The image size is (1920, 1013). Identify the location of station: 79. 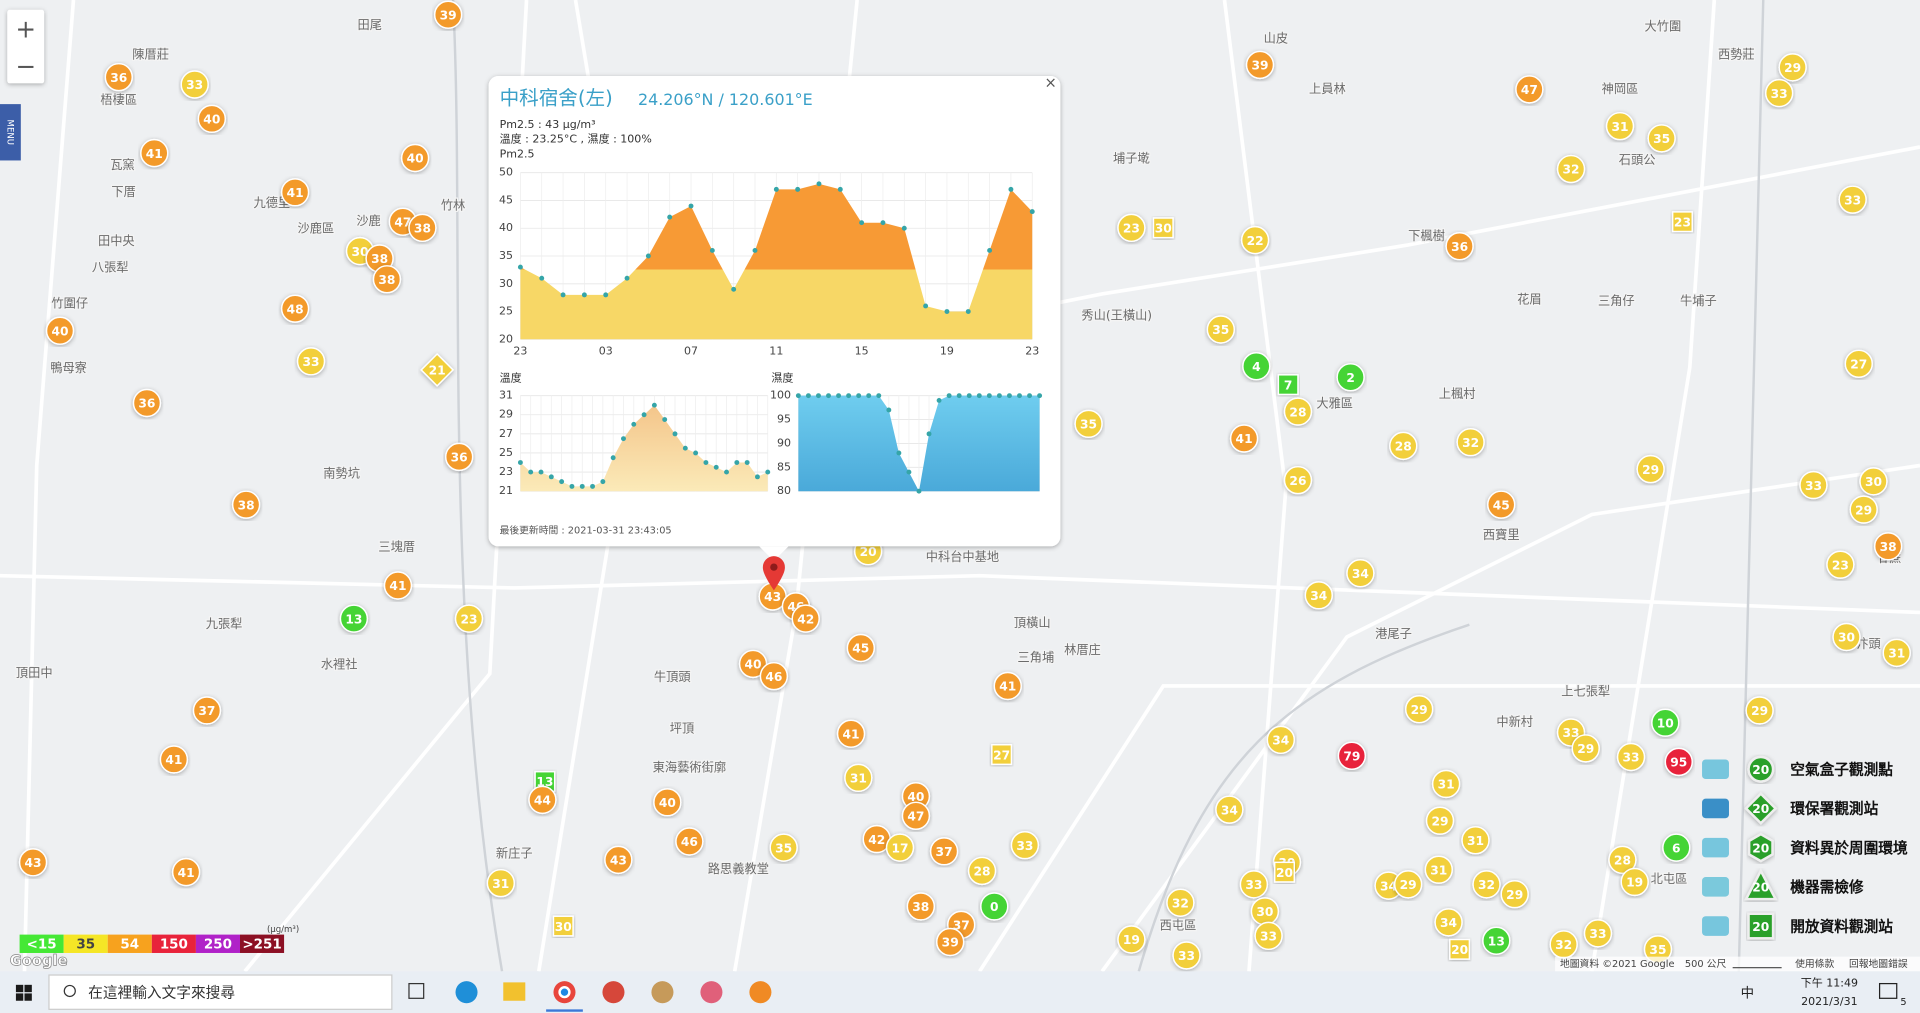
(1352, 755).